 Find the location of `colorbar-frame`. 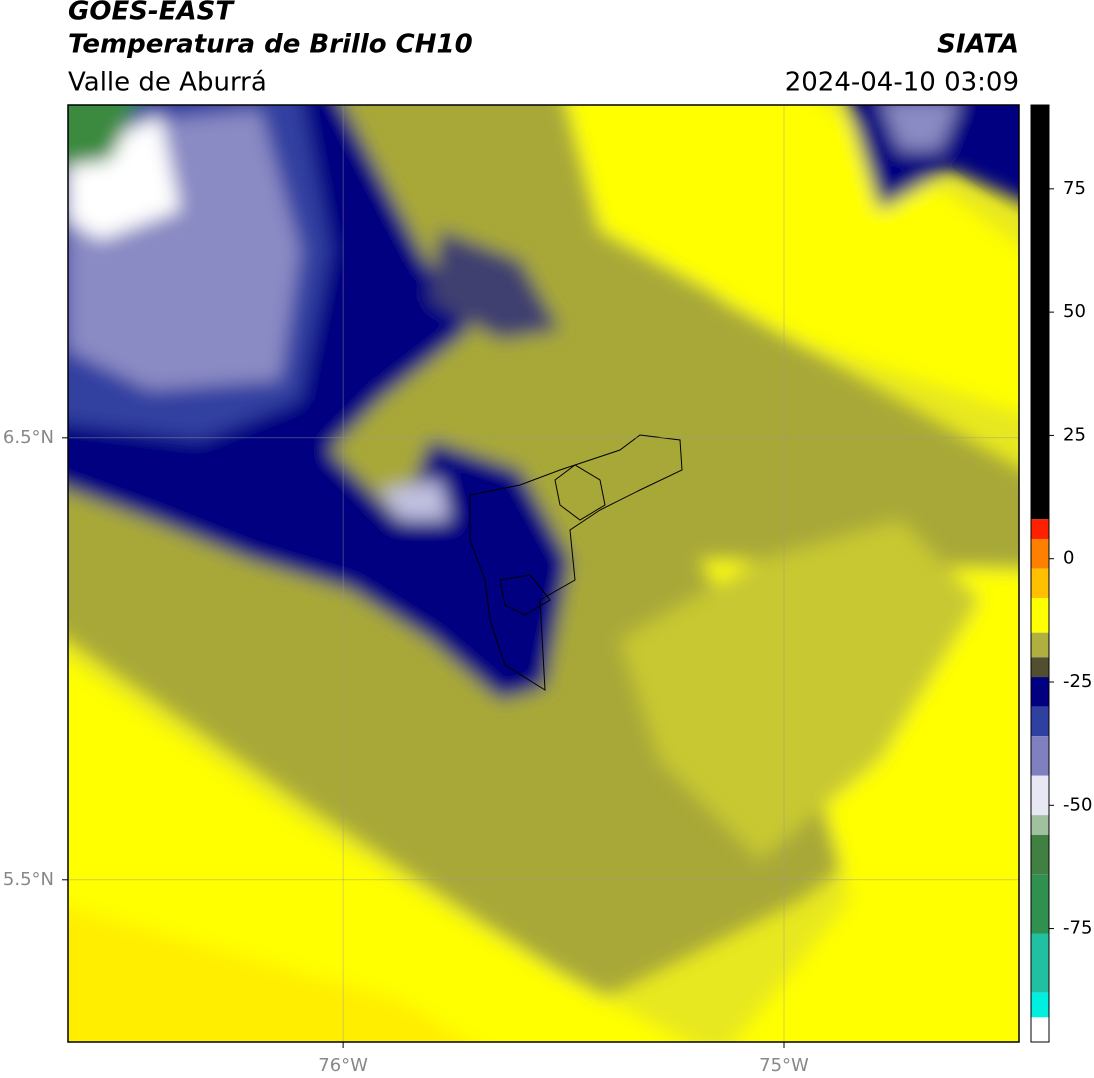

colorbar-frame is located at coordinates (1040, 573).